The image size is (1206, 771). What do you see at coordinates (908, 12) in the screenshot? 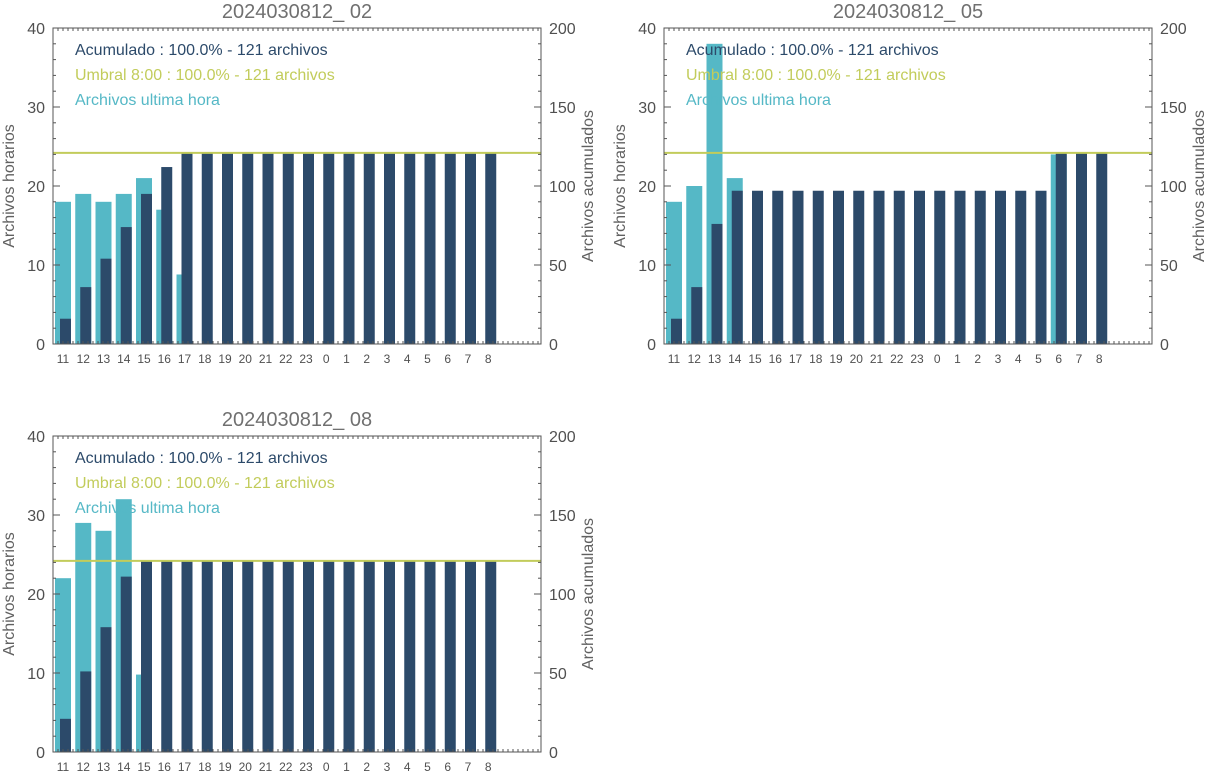
I see `chart-title: 2024030812_ 05` at bounding box center [908, 12].